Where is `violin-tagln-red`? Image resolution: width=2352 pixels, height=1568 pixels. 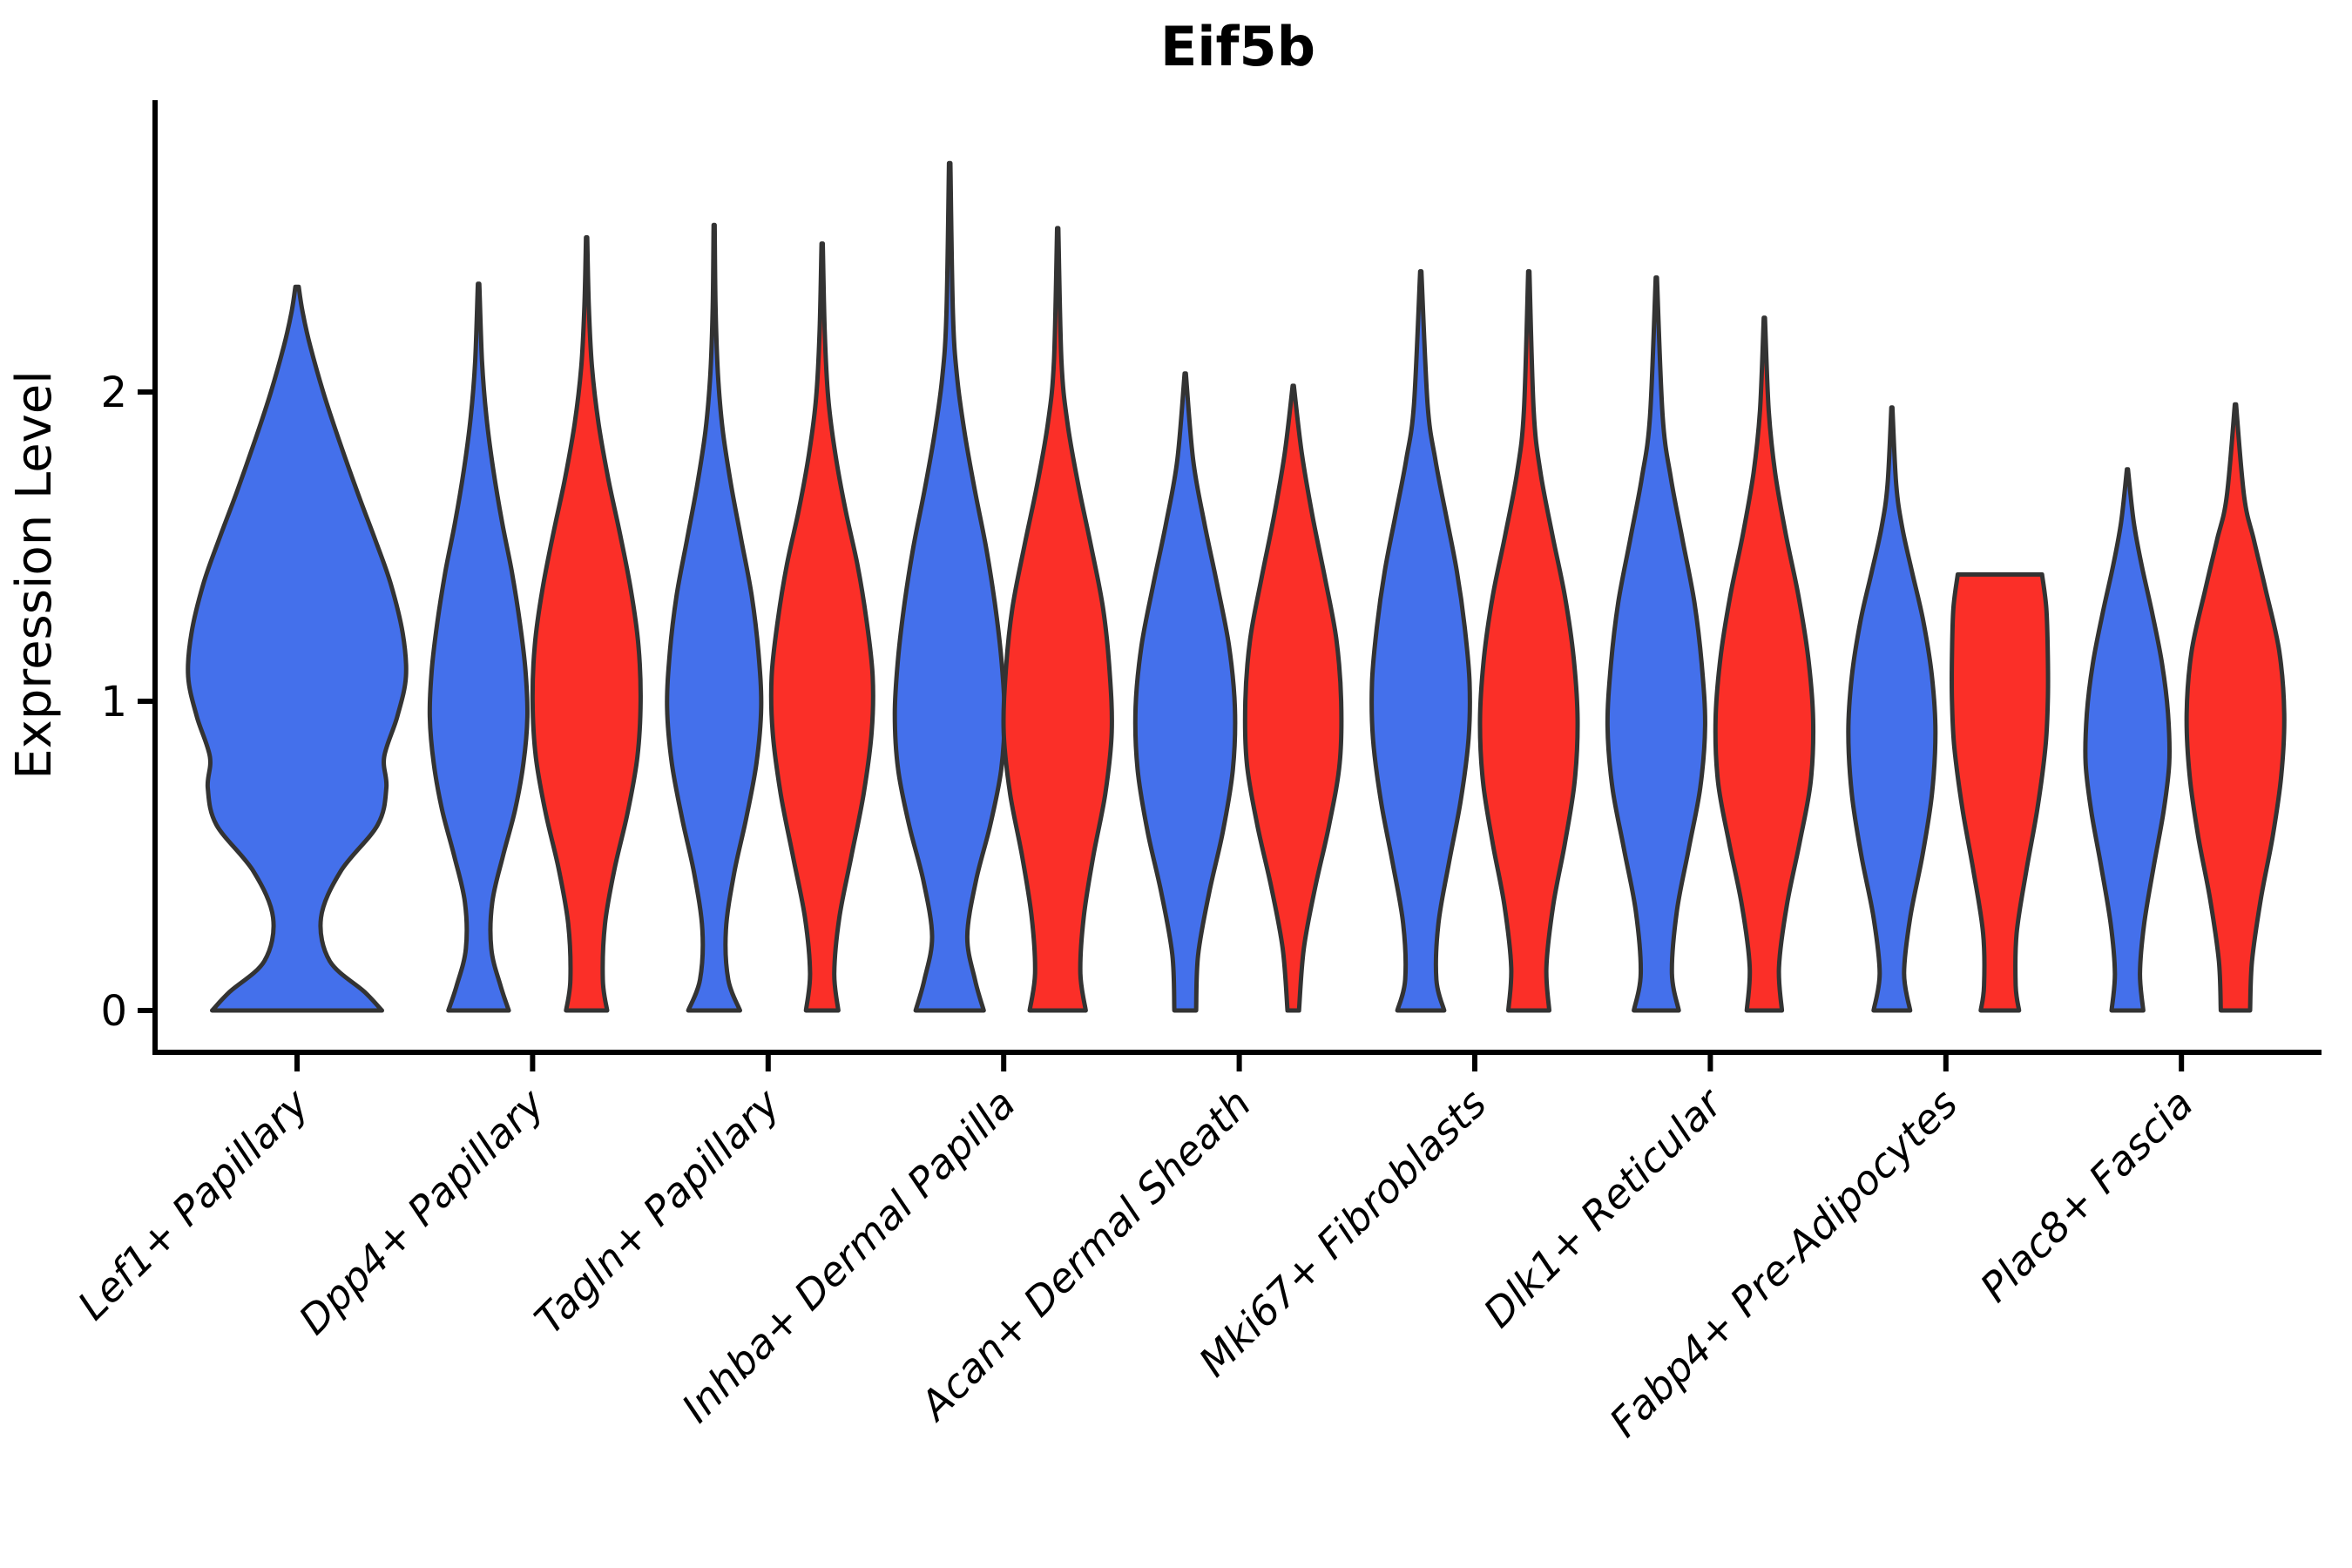
violin-tagln-red is located at coordinates (821, 627).